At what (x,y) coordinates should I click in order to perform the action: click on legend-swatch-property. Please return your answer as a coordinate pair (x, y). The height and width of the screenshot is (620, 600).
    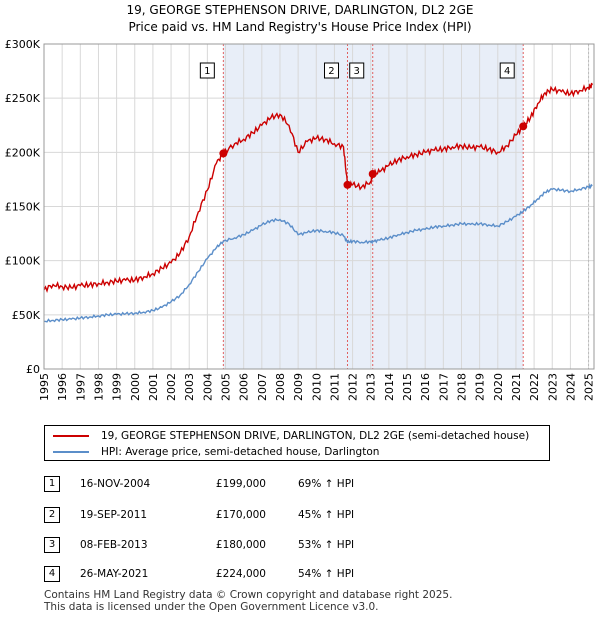
    Looking at the image, I should click on (71, 436).